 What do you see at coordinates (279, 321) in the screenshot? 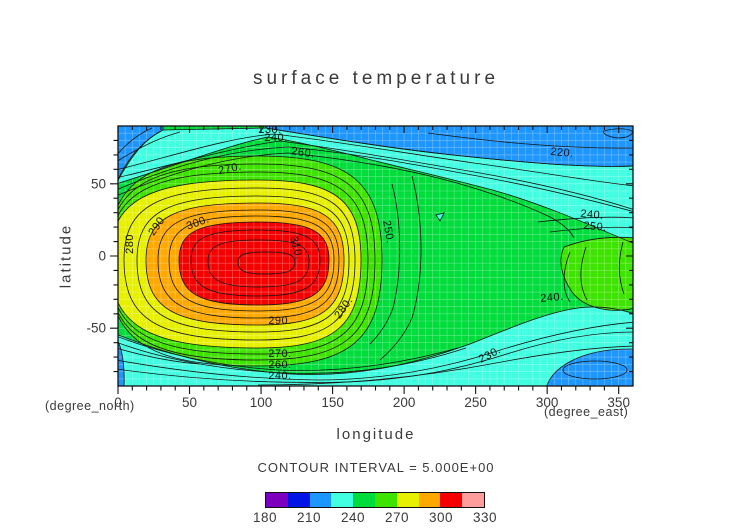
I see `contour-label: 290.` at bounding box center [279, 321].